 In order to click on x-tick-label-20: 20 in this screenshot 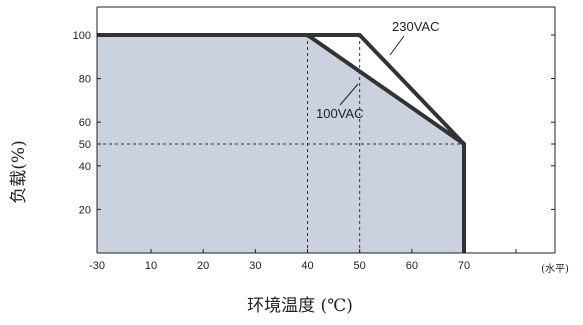, I will do `click(203, 266)`.